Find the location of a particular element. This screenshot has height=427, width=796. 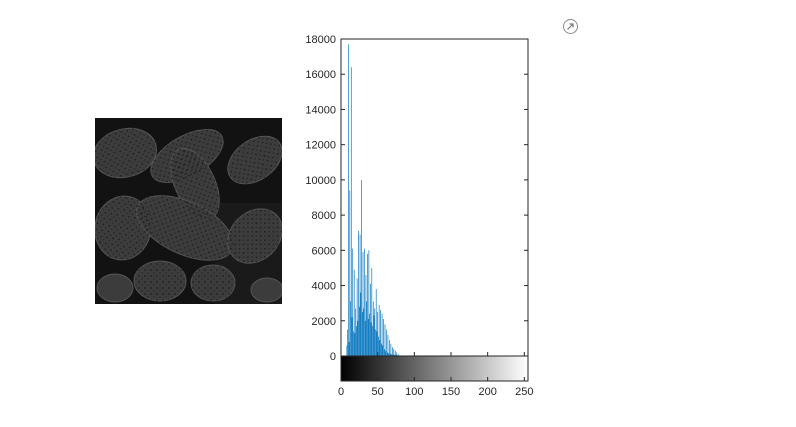

y-tick-label: 6000 is located at coordinates (324, 251).